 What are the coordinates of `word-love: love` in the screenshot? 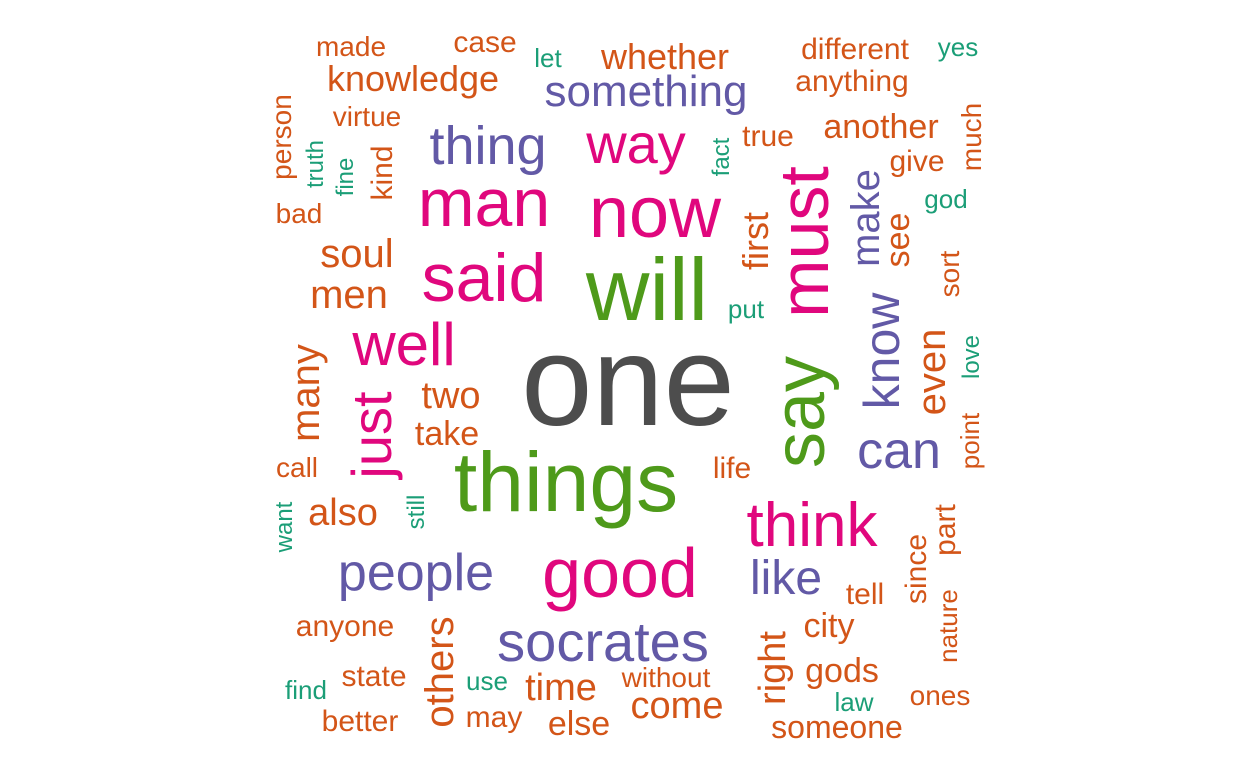 It's located at (971, 357).